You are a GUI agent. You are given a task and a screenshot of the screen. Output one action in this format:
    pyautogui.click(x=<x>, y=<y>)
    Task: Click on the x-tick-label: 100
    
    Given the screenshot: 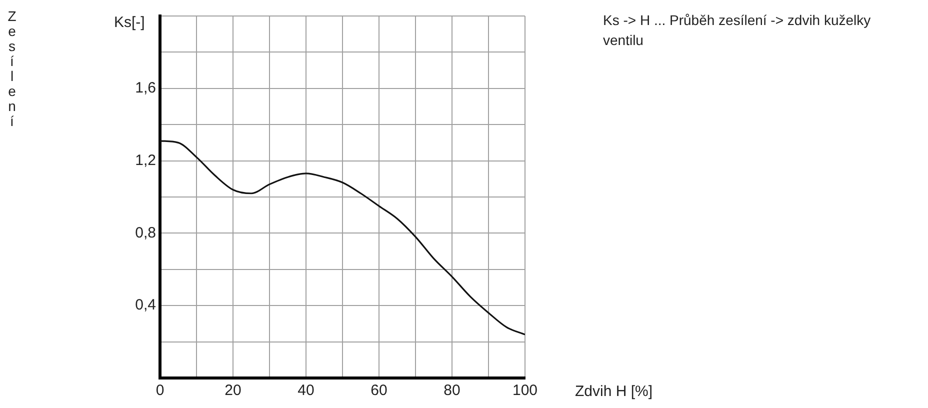 What is the action you would take?
    pyautogui.click(x=525, y=391)
    